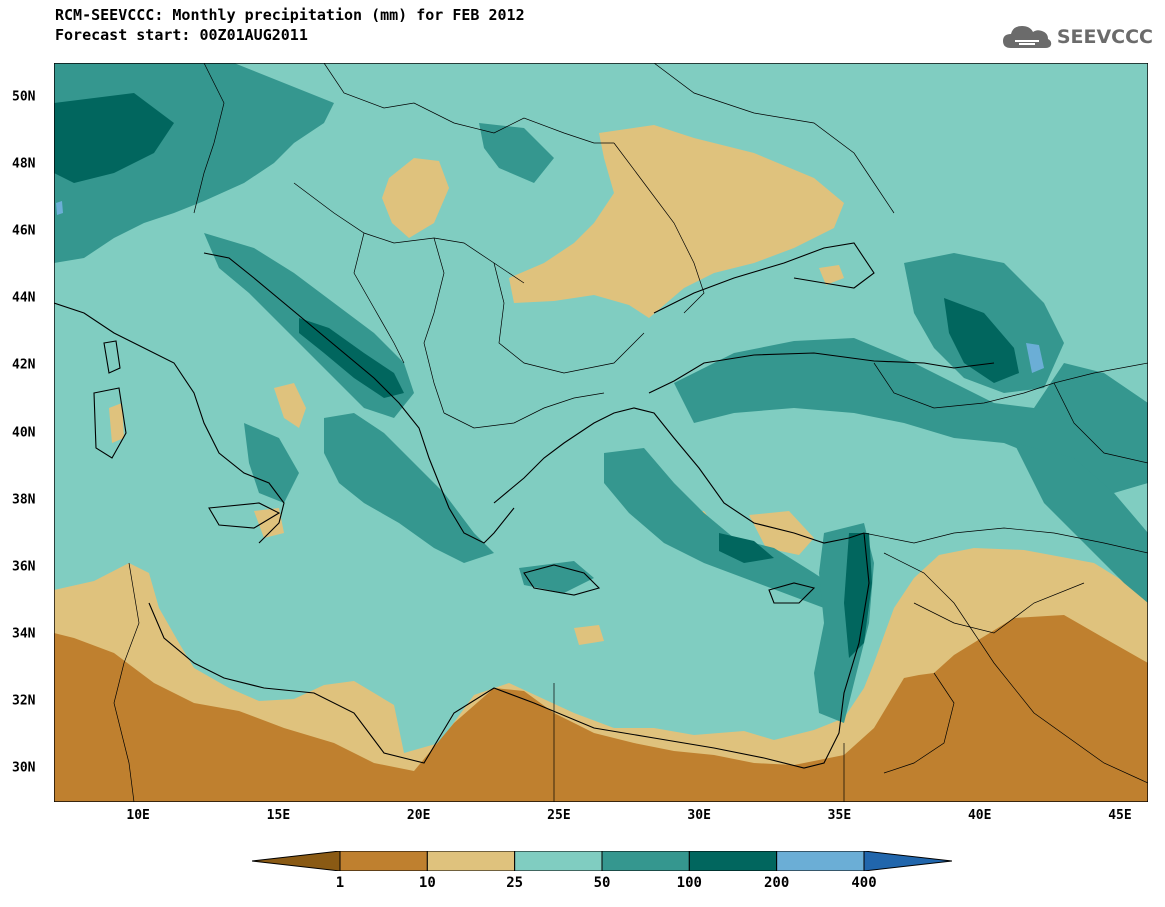 This screenshot has height=907, width=1165. I want to click on precip-region-50-100-ionian, so click(409, 488).